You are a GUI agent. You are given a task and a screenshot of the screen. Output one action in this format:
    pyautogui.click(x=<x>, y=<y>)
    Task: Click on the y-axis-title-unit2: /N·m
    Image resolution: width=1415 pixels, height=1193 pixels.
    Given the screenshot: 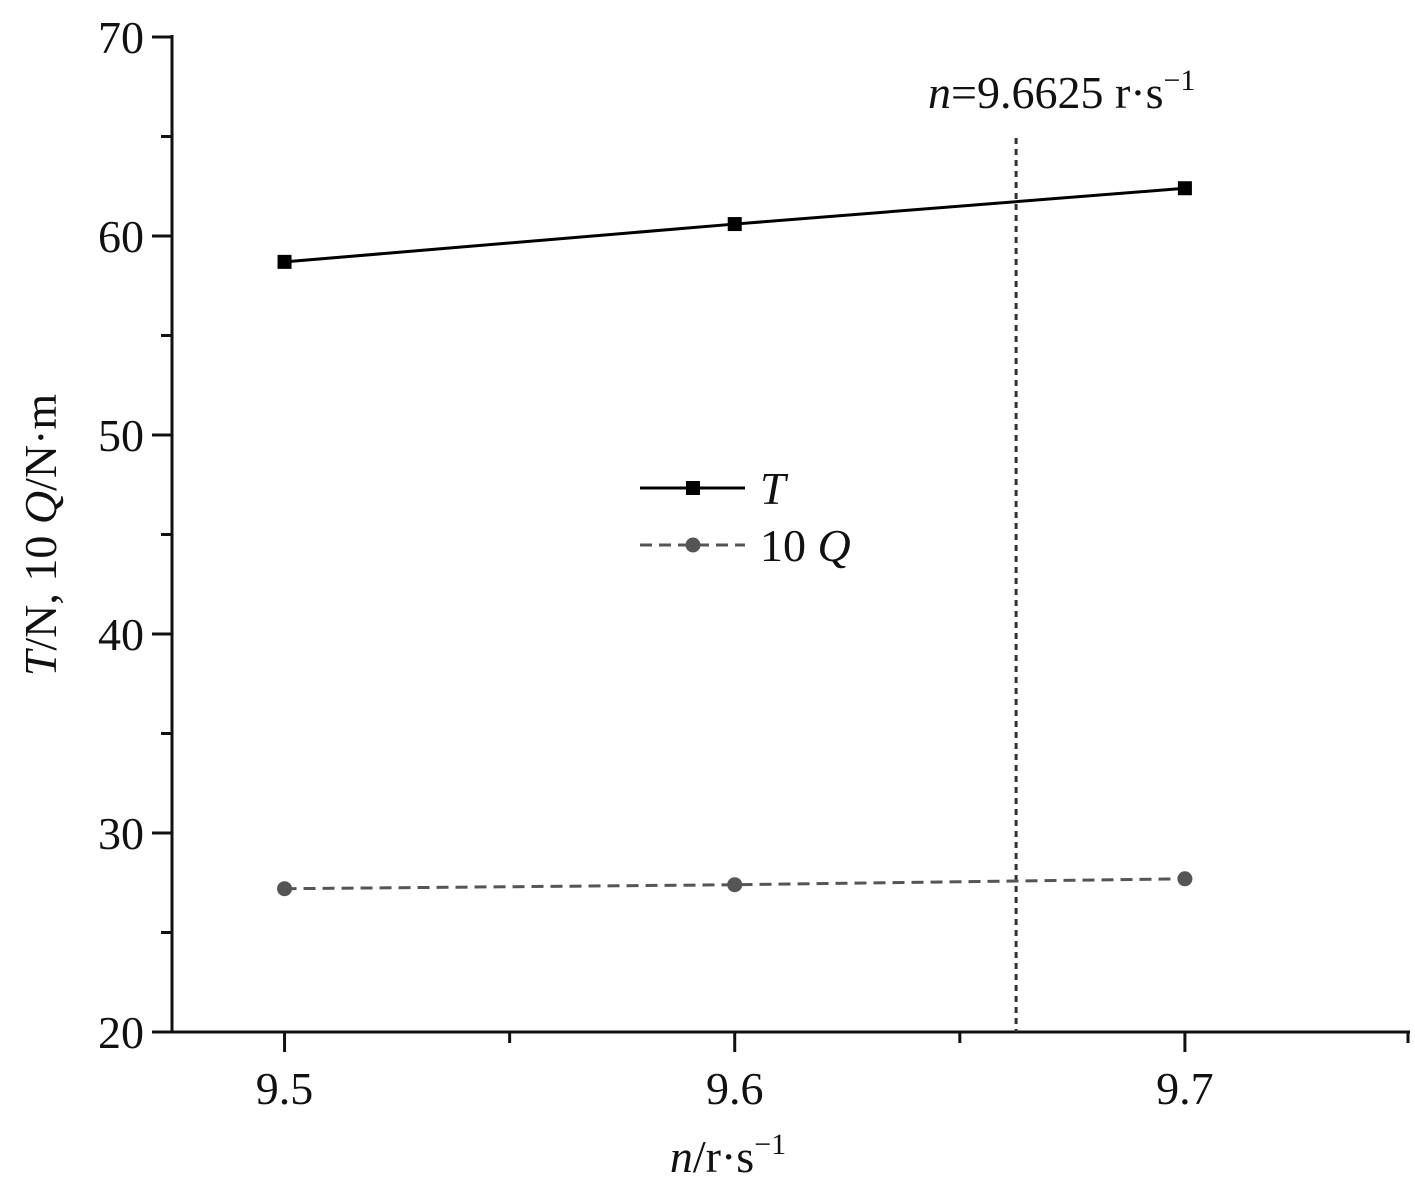 What is the action you would take?
    pyautogui.click(x=40, y=442)
    